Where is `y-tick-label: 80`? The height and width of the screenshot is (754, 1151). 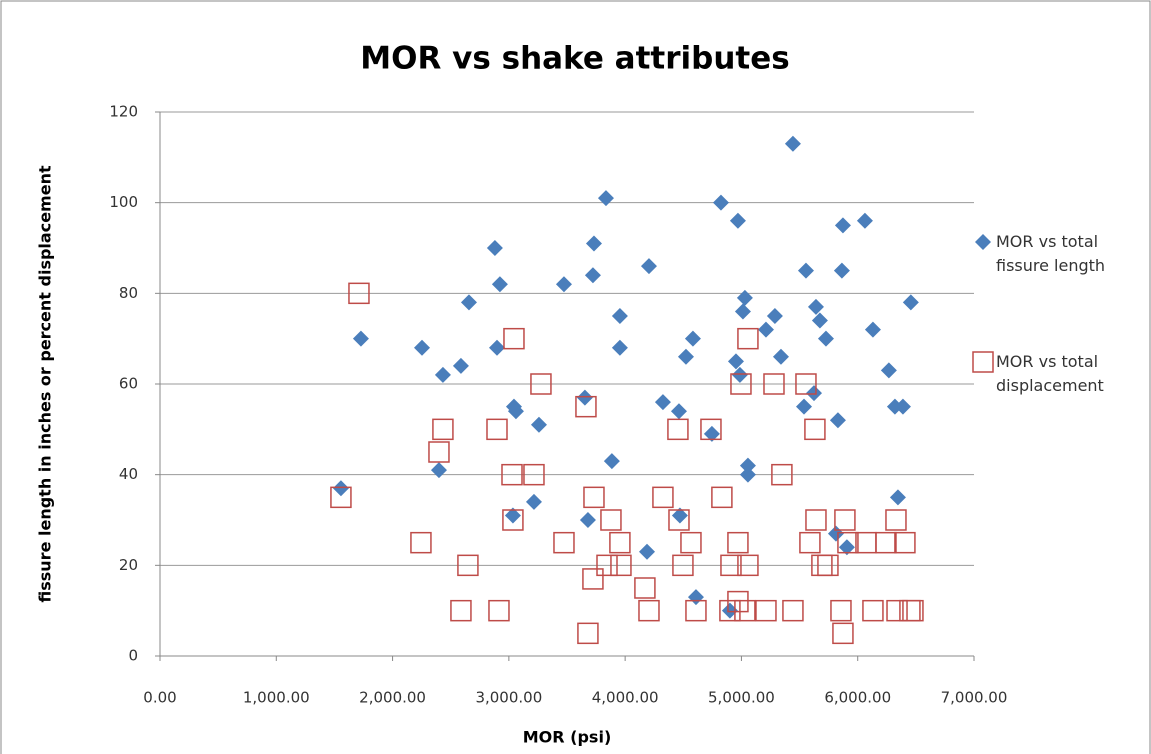 y-tick-label: 80 is located at coordinates (128, 293).